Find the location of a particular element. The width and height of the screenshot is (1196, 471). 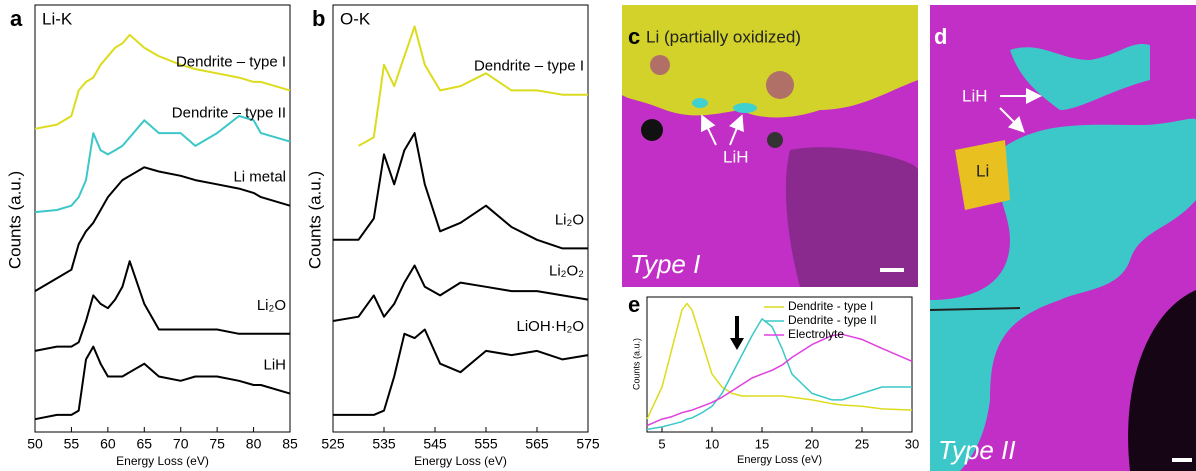

series-label: LiH is located at coordinates (274, 365).